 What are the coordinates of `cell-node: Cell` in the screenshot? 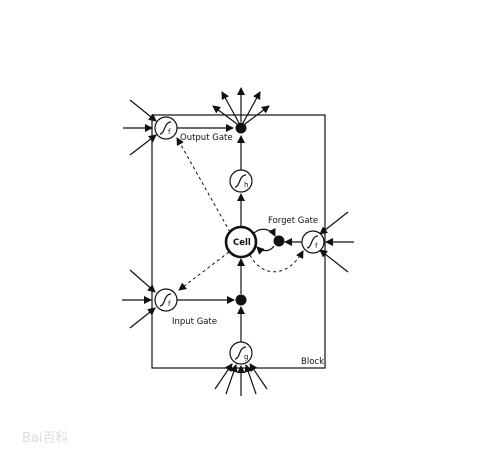 It's located at (241, 242).